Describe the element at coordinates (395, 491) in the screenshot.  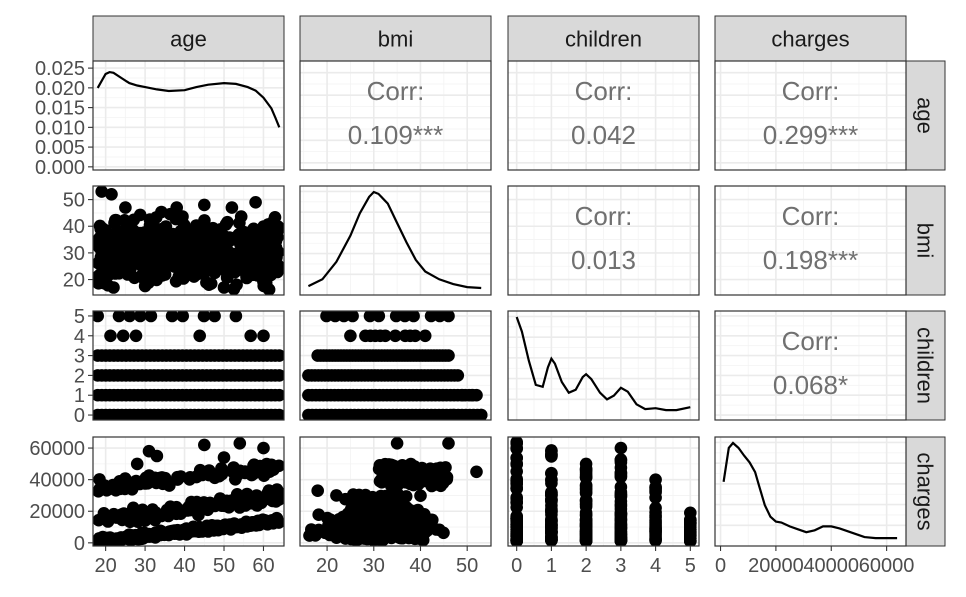
I see `panel-charges-bmi` at that location.